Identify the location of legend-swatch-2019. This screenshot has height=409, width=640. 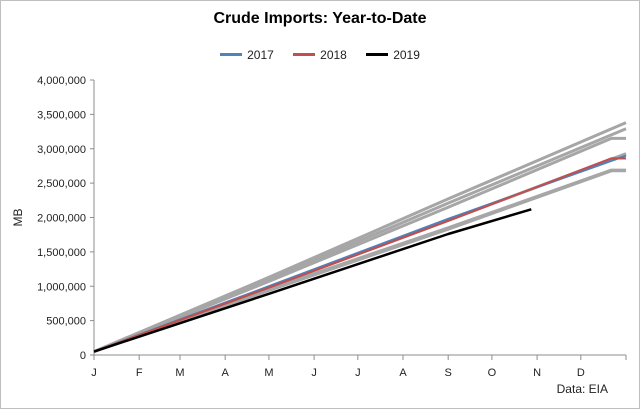
(377, 54).